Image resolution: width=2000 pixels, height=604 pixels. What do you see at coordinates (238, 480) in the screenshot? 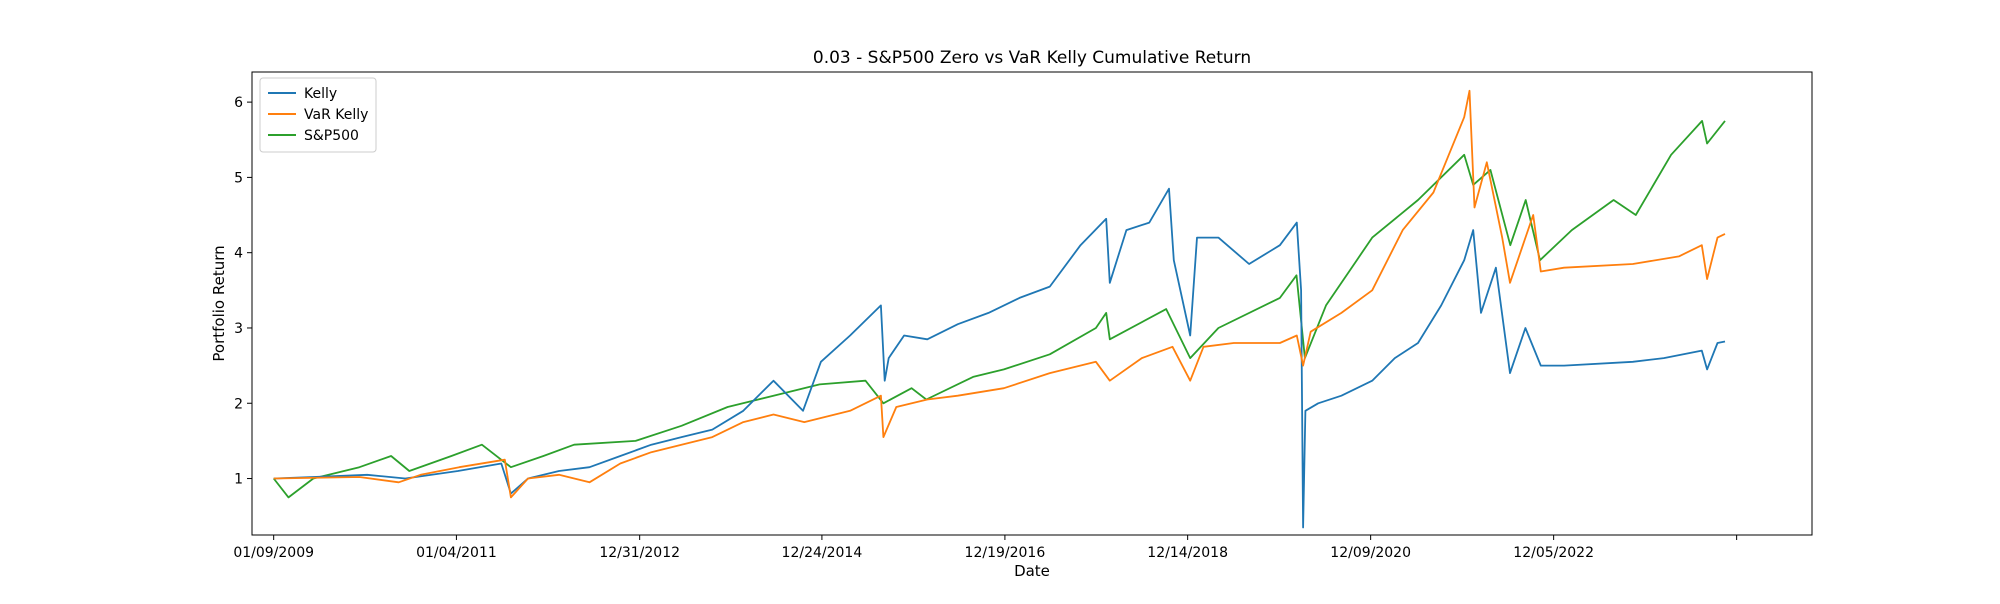
I see `y-tick-label: 1` at bounding box center [238, 480].